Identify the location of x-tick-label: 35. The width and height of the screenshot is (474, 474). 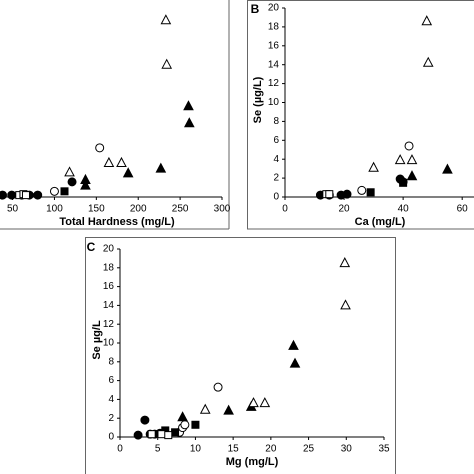
(384, 449).